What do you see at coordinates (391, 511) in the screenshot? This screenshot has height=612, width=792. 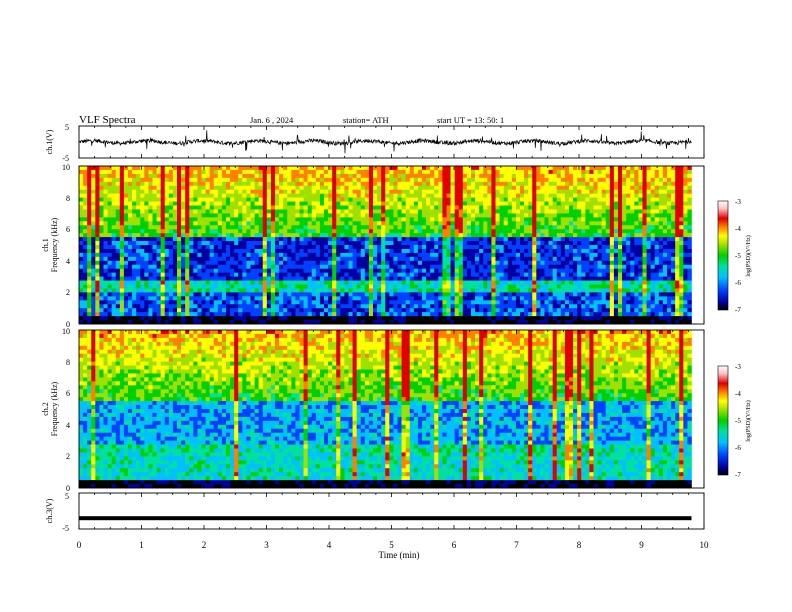 I see `ch3-waveform-frame` at bounding box center [391, 511].